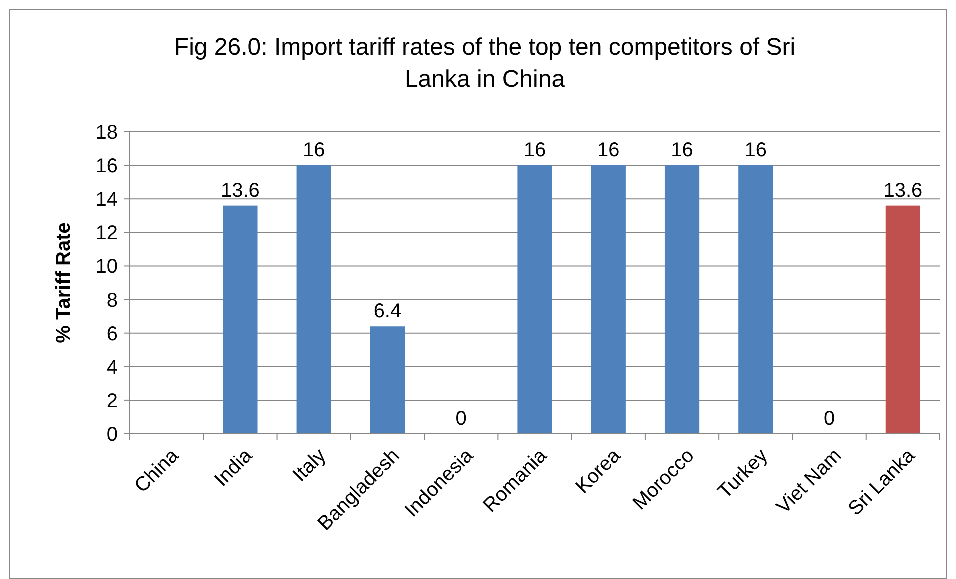 The width and height of the screenshot is (956, 579). Describe the element at coordinates (64, 283) in the screenshot. I see `y-axis-title: % Tariff Rate` at that location.